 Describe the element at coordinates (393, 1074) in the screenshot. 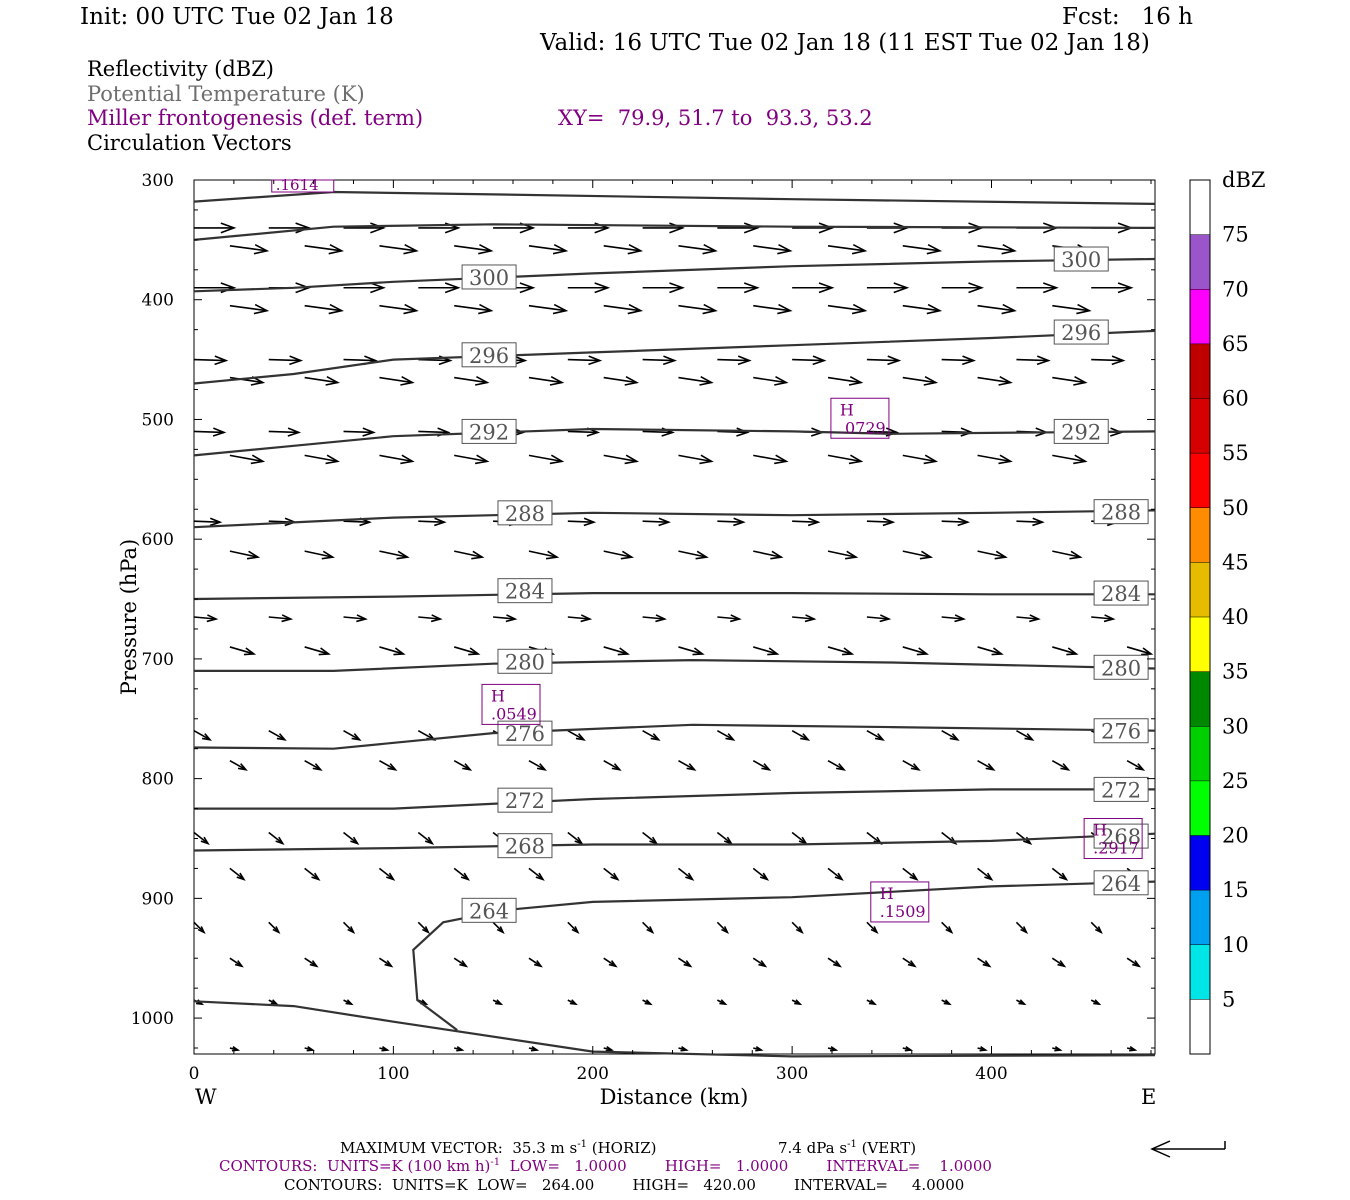

I see `x-tick-label: 100` at that location.